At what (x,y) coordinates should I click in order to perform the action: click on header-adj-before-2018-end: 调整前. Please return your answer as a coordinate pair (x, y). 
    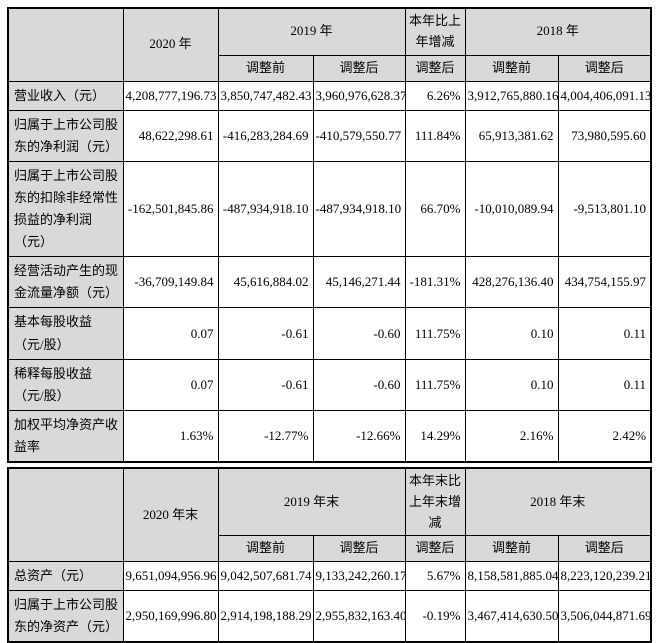
    Looking at the image, I should click on (511, 549).